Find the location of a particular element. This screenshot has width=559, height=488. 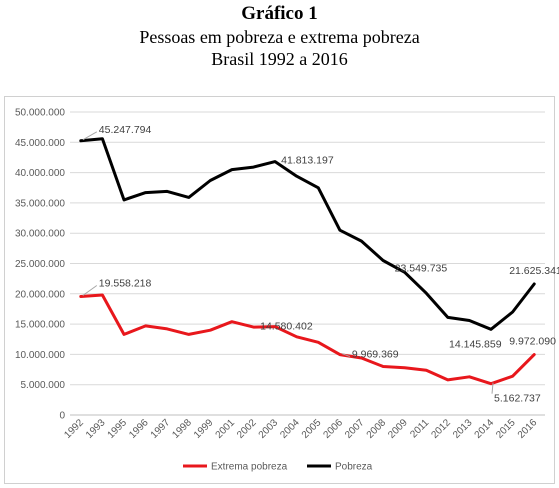

x-tick-label: 1998 is located at coordinates (182, 429).